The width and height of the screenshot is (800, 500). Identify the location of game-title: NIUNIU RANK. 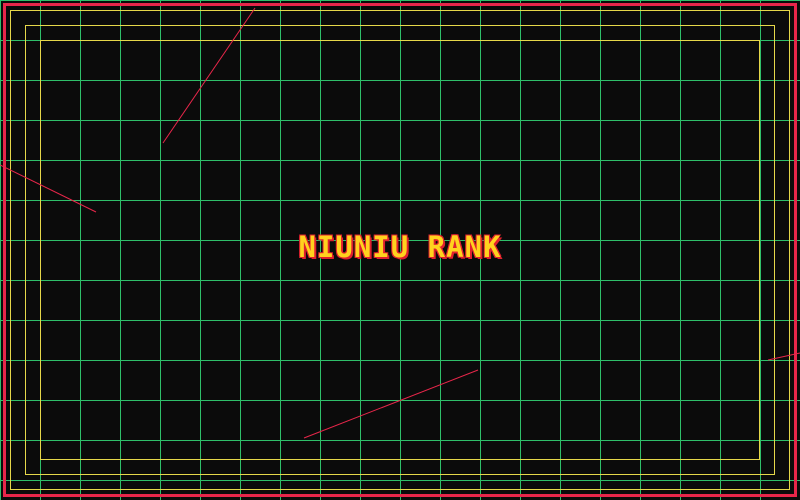
(400, 247).